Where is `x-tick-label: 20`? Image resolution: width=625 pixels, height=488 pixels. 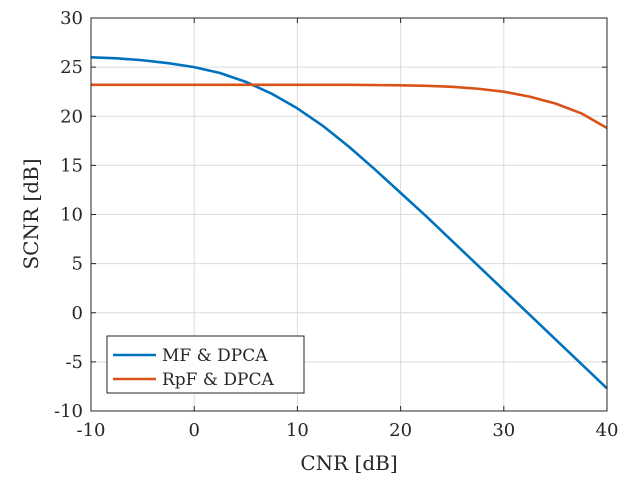
x-tick-label: 20 is located at coordinates (400, 430).